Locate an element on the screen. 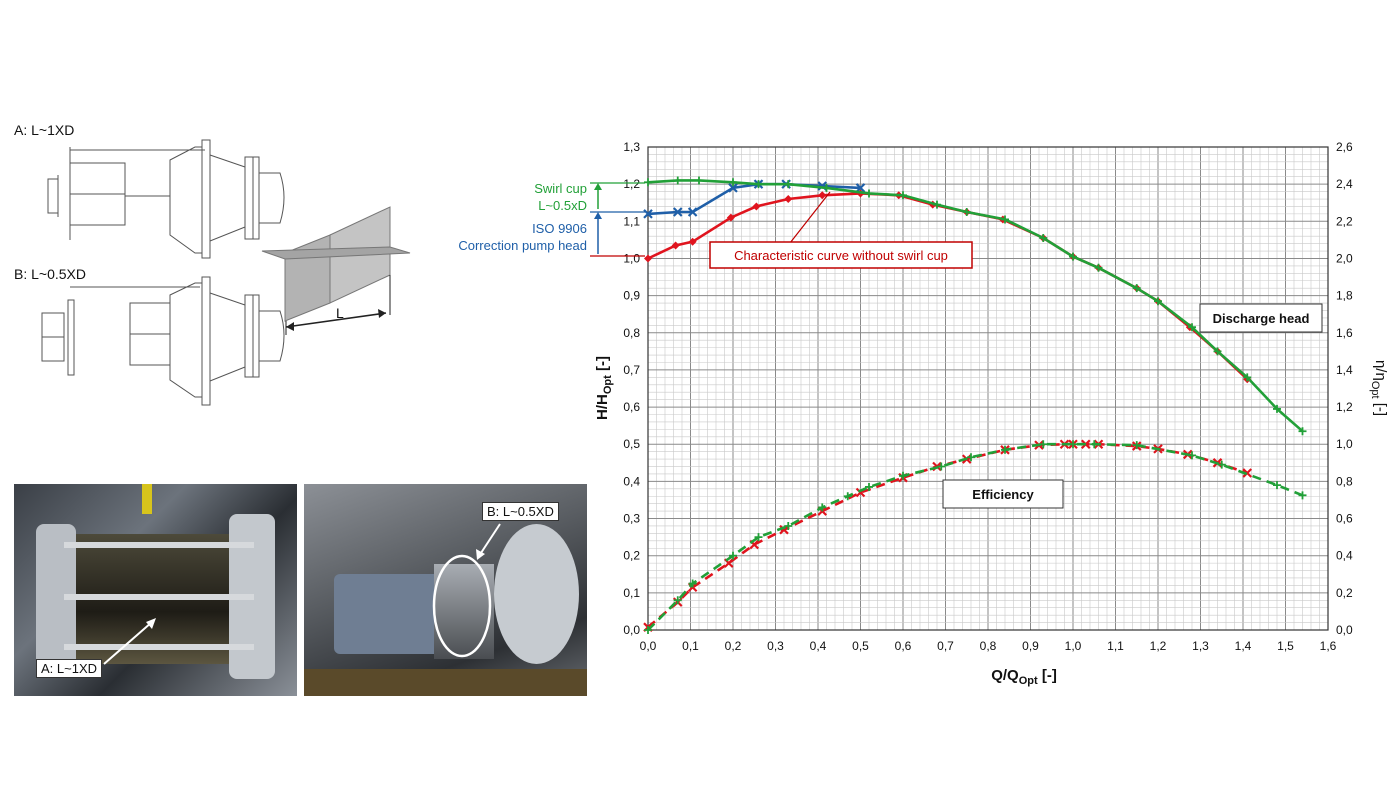 The height and width of the screenshot is (787, 1400). efficiency-box is located at coordinates (1003, 494).